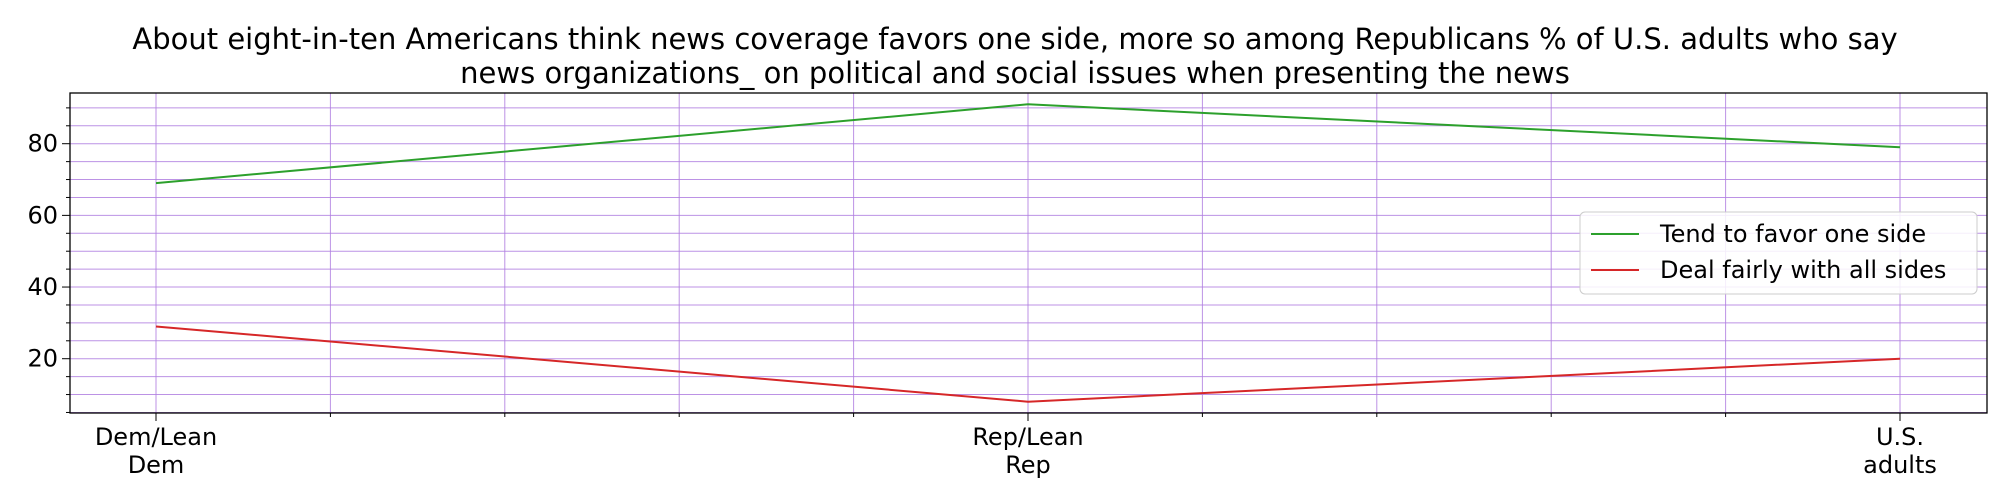 The width and height of the screenshot is (2000, 500). Describe the element at coordinates (42, 144) in the screenshot. I see `y-tick-label: 80` at that location.